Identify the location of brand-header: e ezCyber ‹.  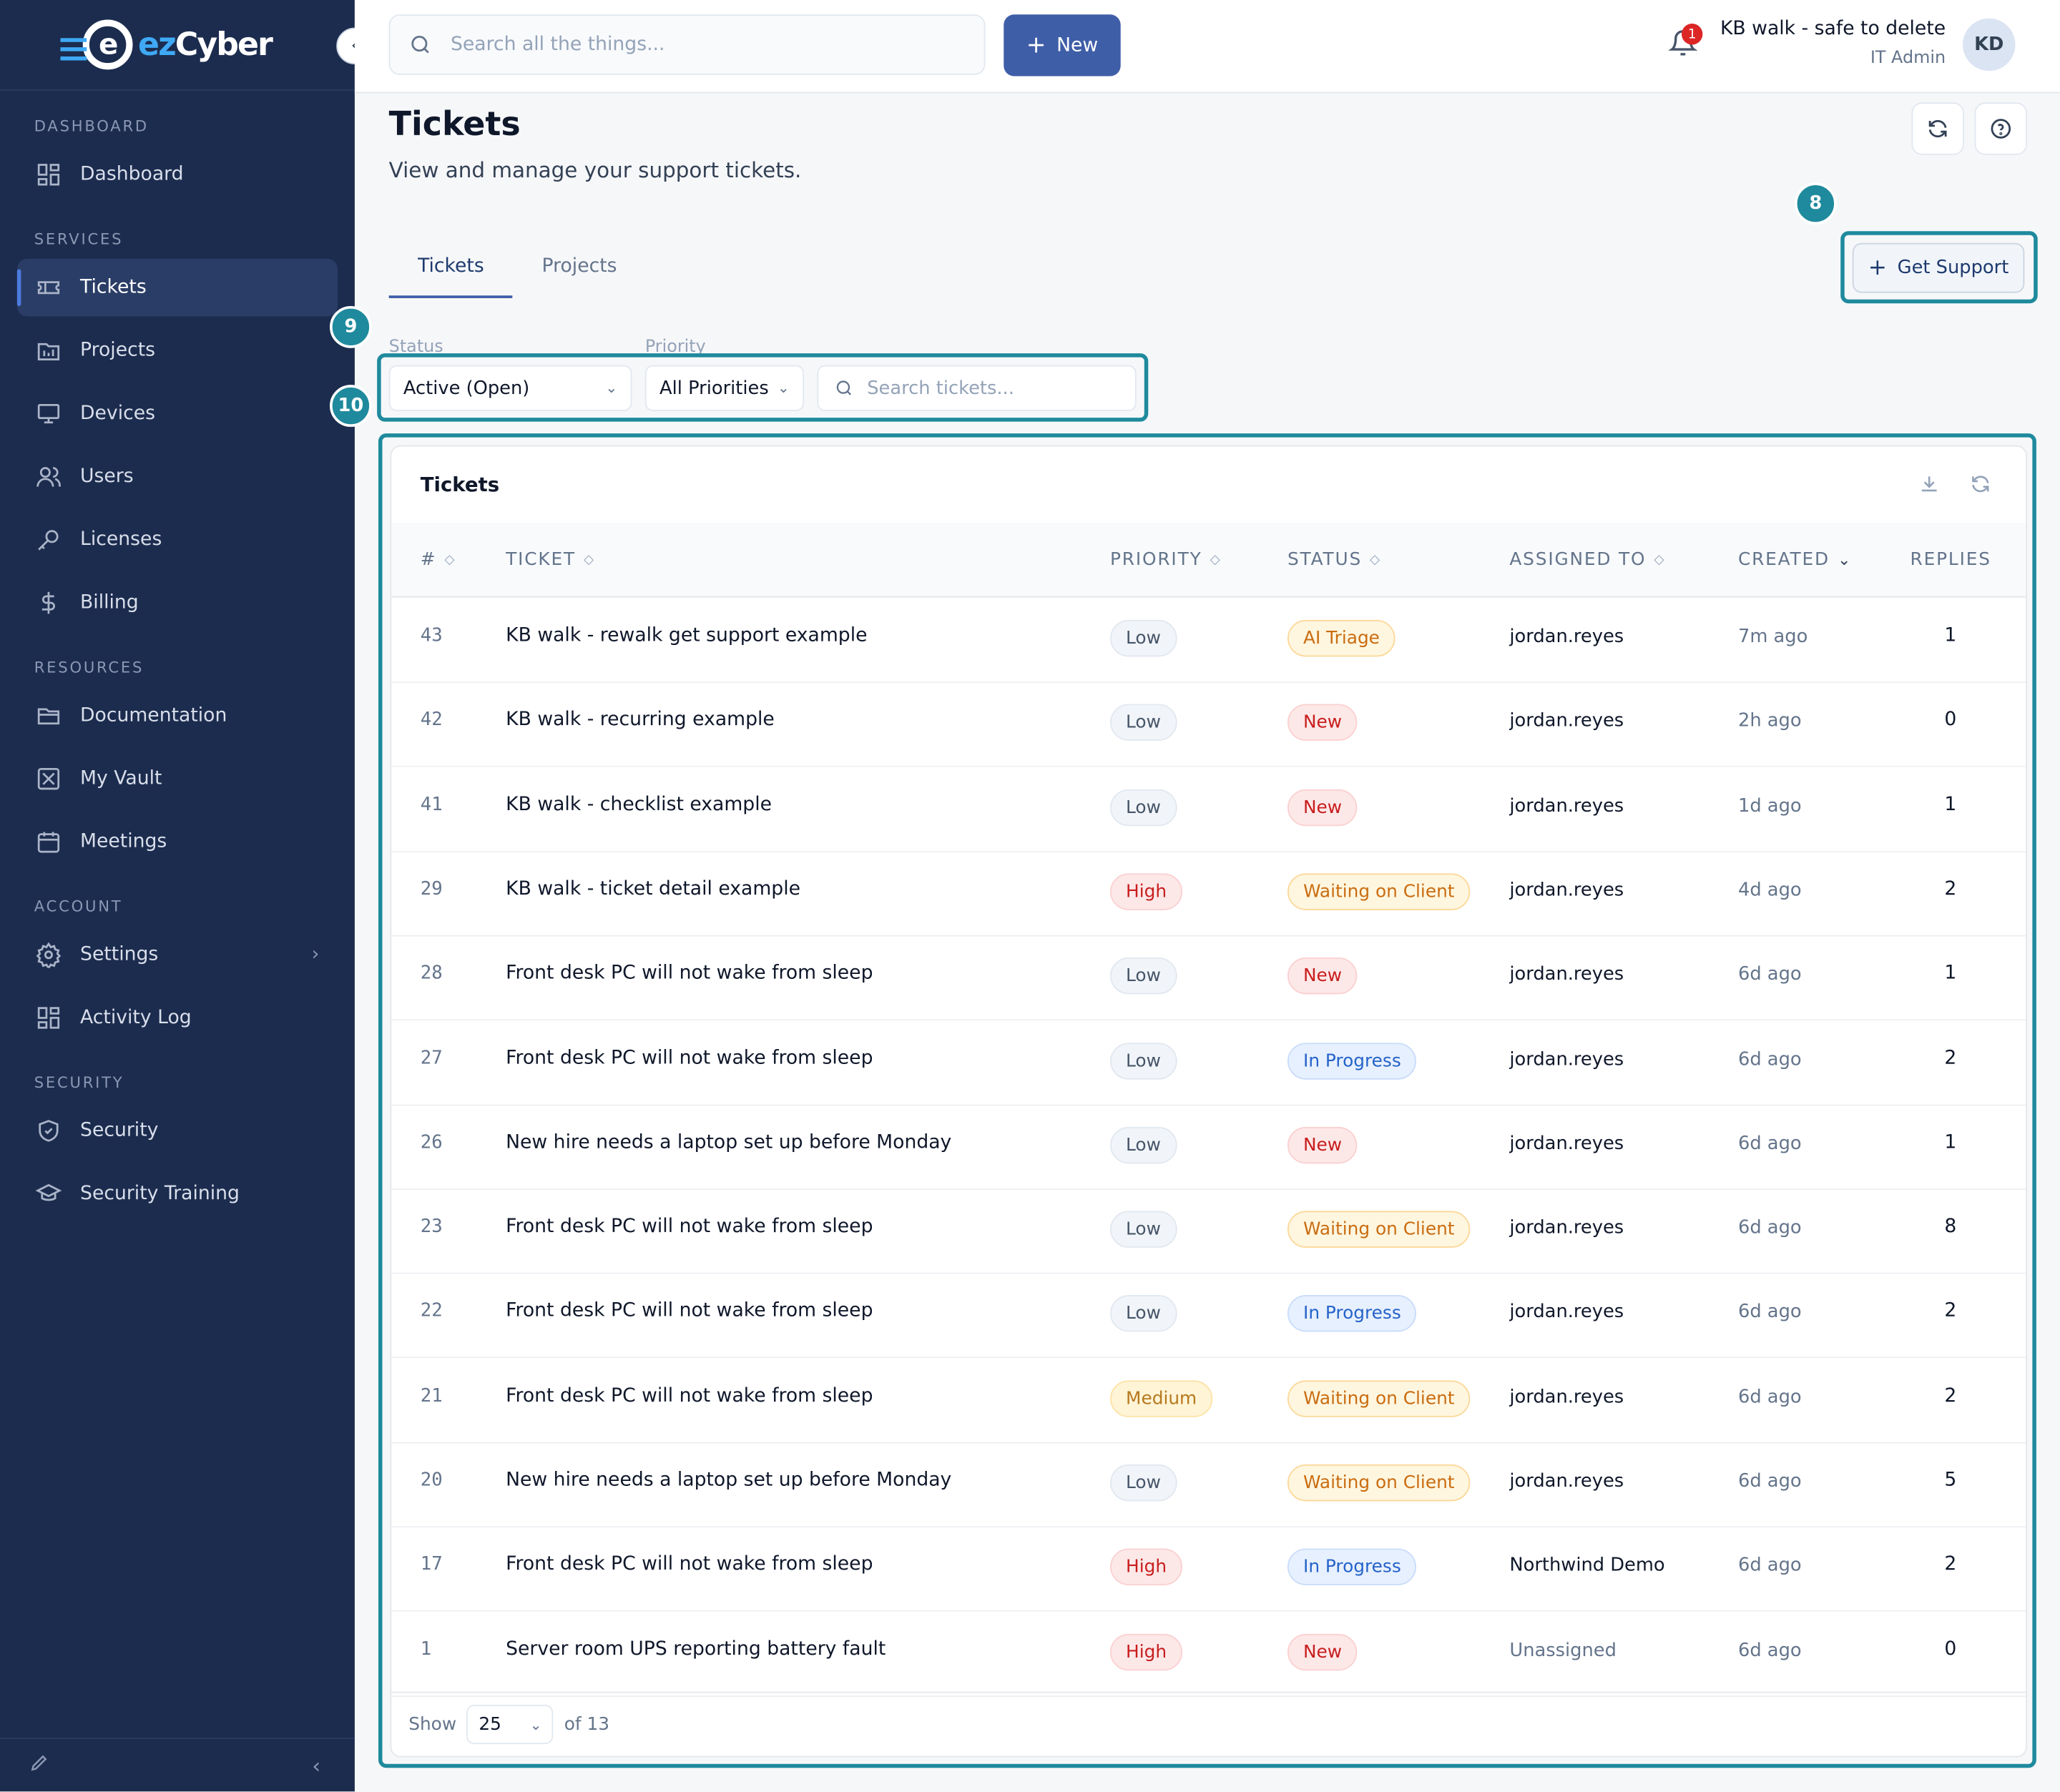
(186, 45).